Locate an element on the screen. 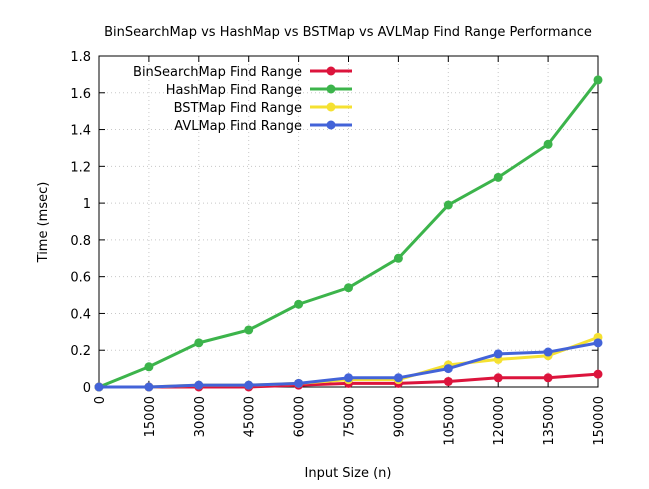 This screenshot has width=649, height=489. x-tick-label: 15000 is located at coordinates (150, 416).